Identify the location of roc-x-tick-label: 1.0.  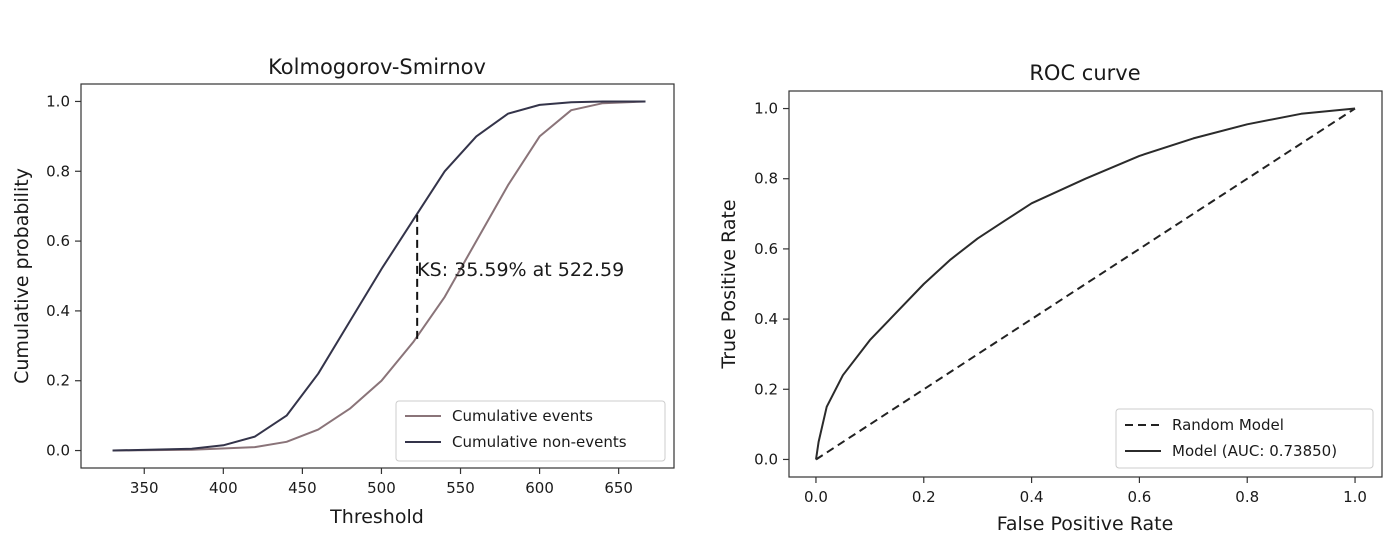
(1355, 497).